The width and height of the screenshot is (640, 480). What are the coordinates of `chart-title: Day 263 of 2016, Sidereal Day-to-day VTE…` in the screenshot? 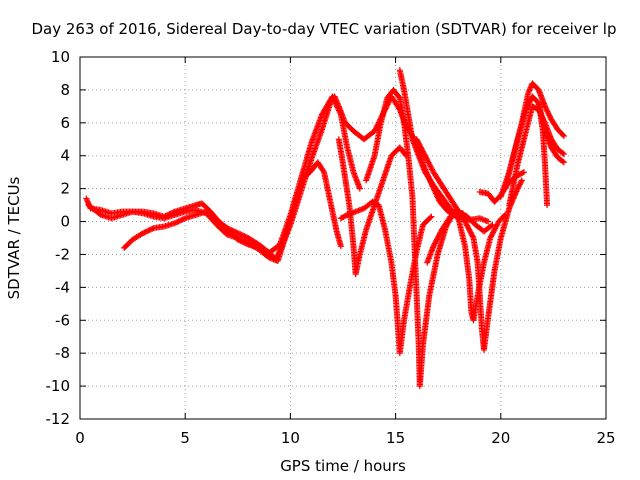 It's located at (324, 29).